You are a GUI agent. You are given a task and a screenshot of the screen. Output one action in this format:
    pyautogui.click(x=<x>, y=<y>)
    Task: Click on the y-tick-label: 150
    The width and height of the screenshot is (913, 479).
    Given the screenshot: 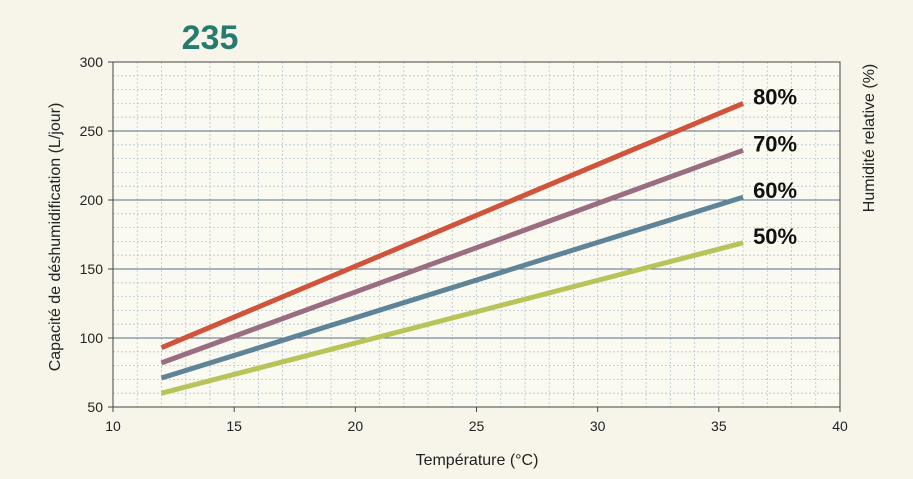 What is the action you would take?
    pyautogui.click(x=92, y=269)
    